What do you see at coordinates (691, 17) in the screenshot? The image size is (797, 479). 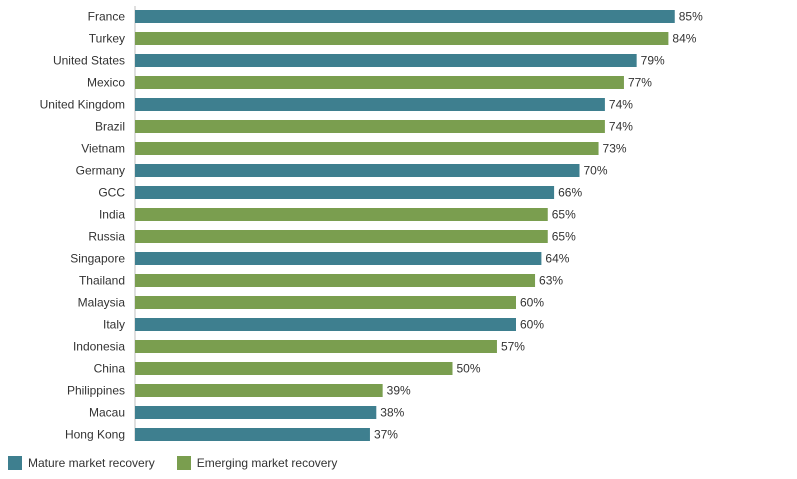 I see `data-label: 85%` at bounding box center [691, 17].